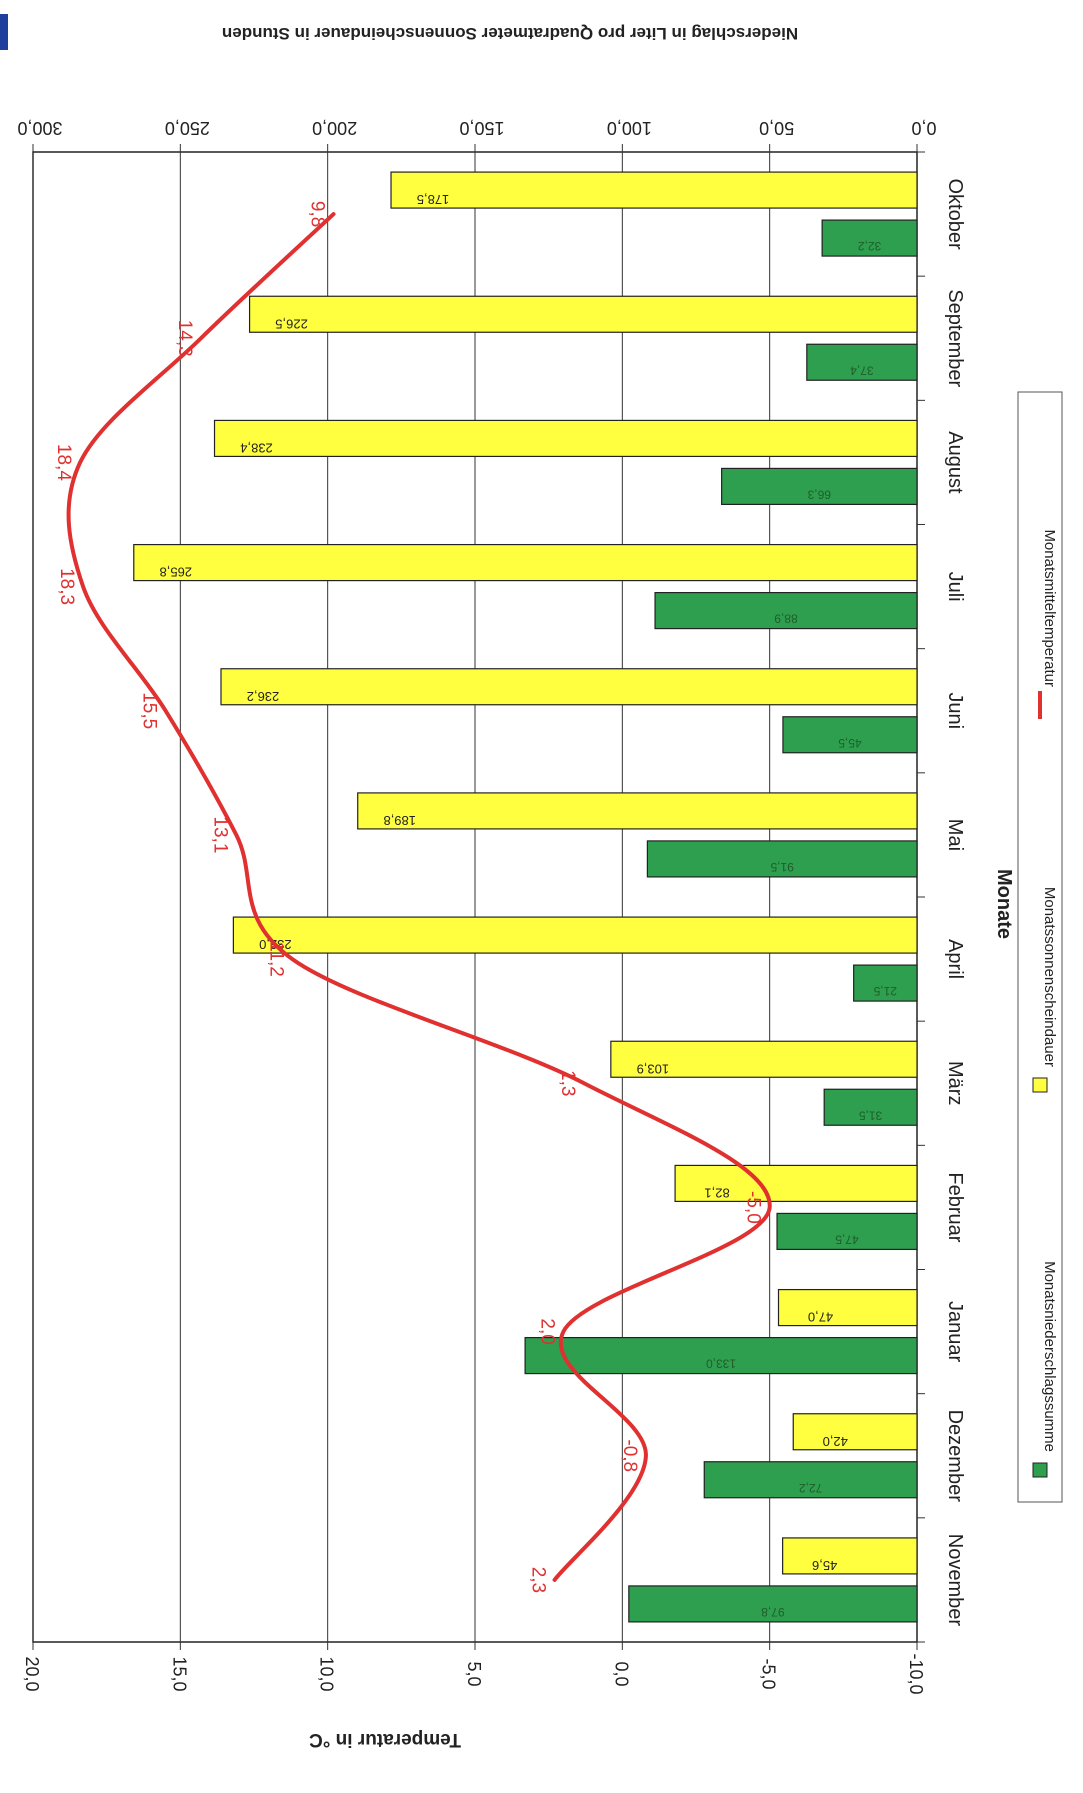 This screenshot has width=1083, height=1793. Describe the element at coordinates (4, 32) in the screenshot. I see `page-edge-marker` at that location.